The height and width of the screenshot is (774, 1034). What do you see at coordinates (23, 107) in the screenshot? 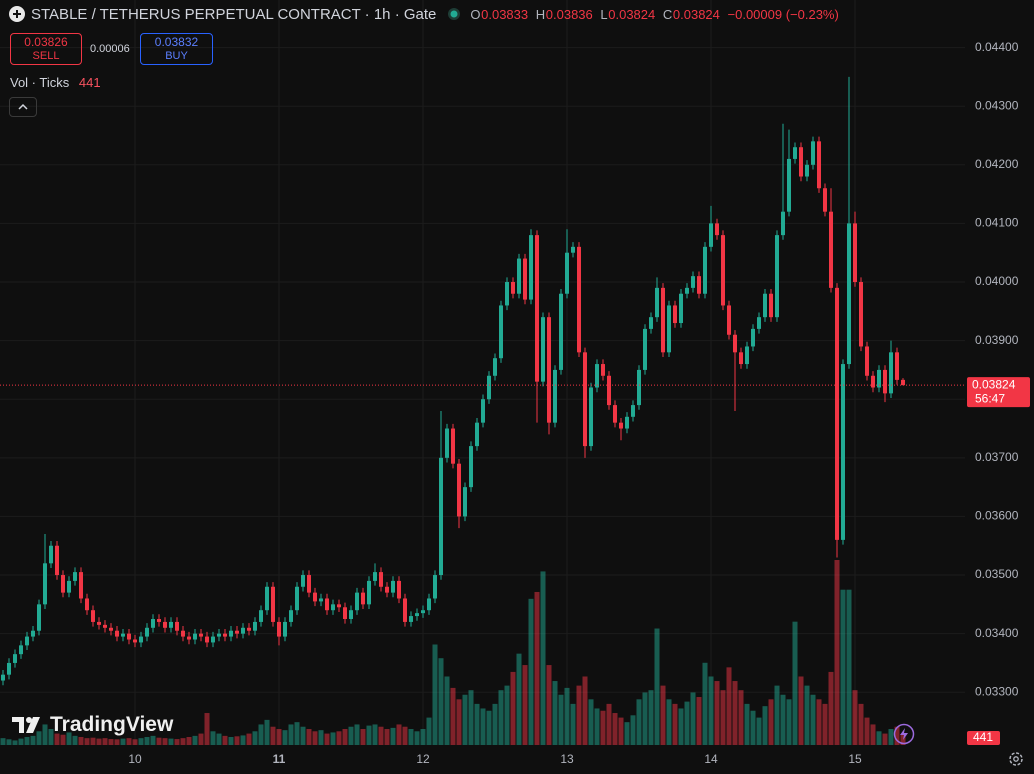
I see `collapse-button` at bounding box center [23, 107].